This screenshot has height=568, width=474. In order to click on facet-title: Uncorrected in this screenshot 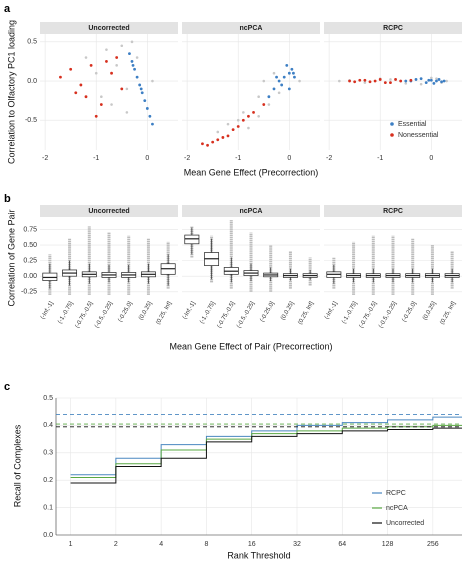, I will do `click(108, 28)`.